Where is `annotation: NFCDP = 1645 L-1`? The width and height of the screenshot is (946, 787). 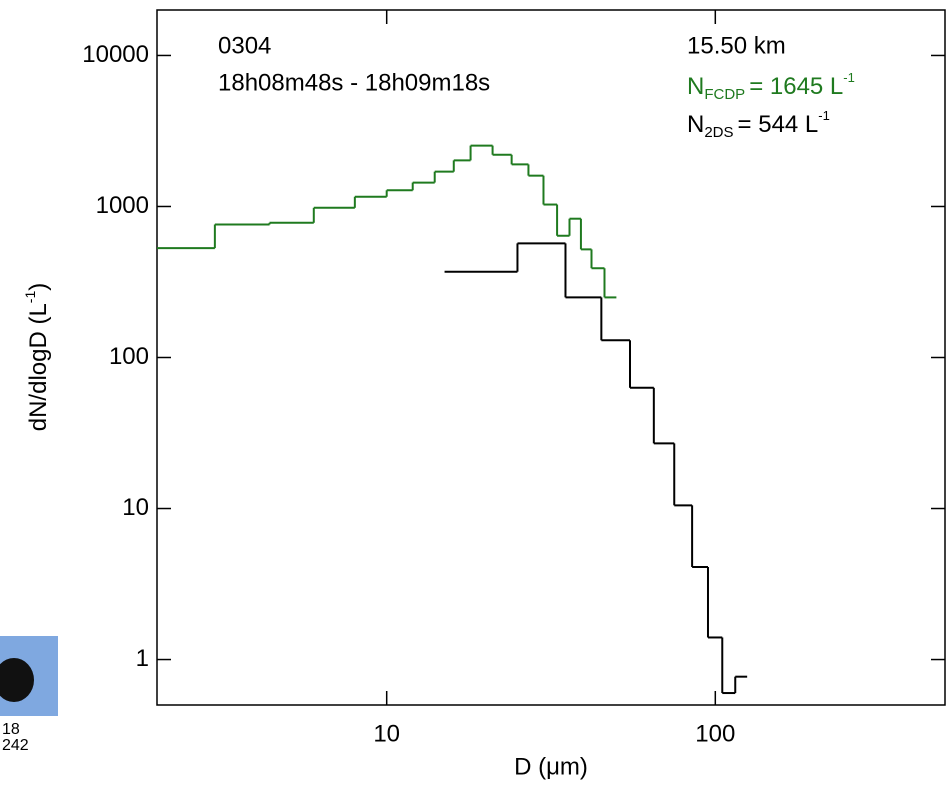 annotation: NFCDP = 1645 L-1 is located at coordinates (771, 86).